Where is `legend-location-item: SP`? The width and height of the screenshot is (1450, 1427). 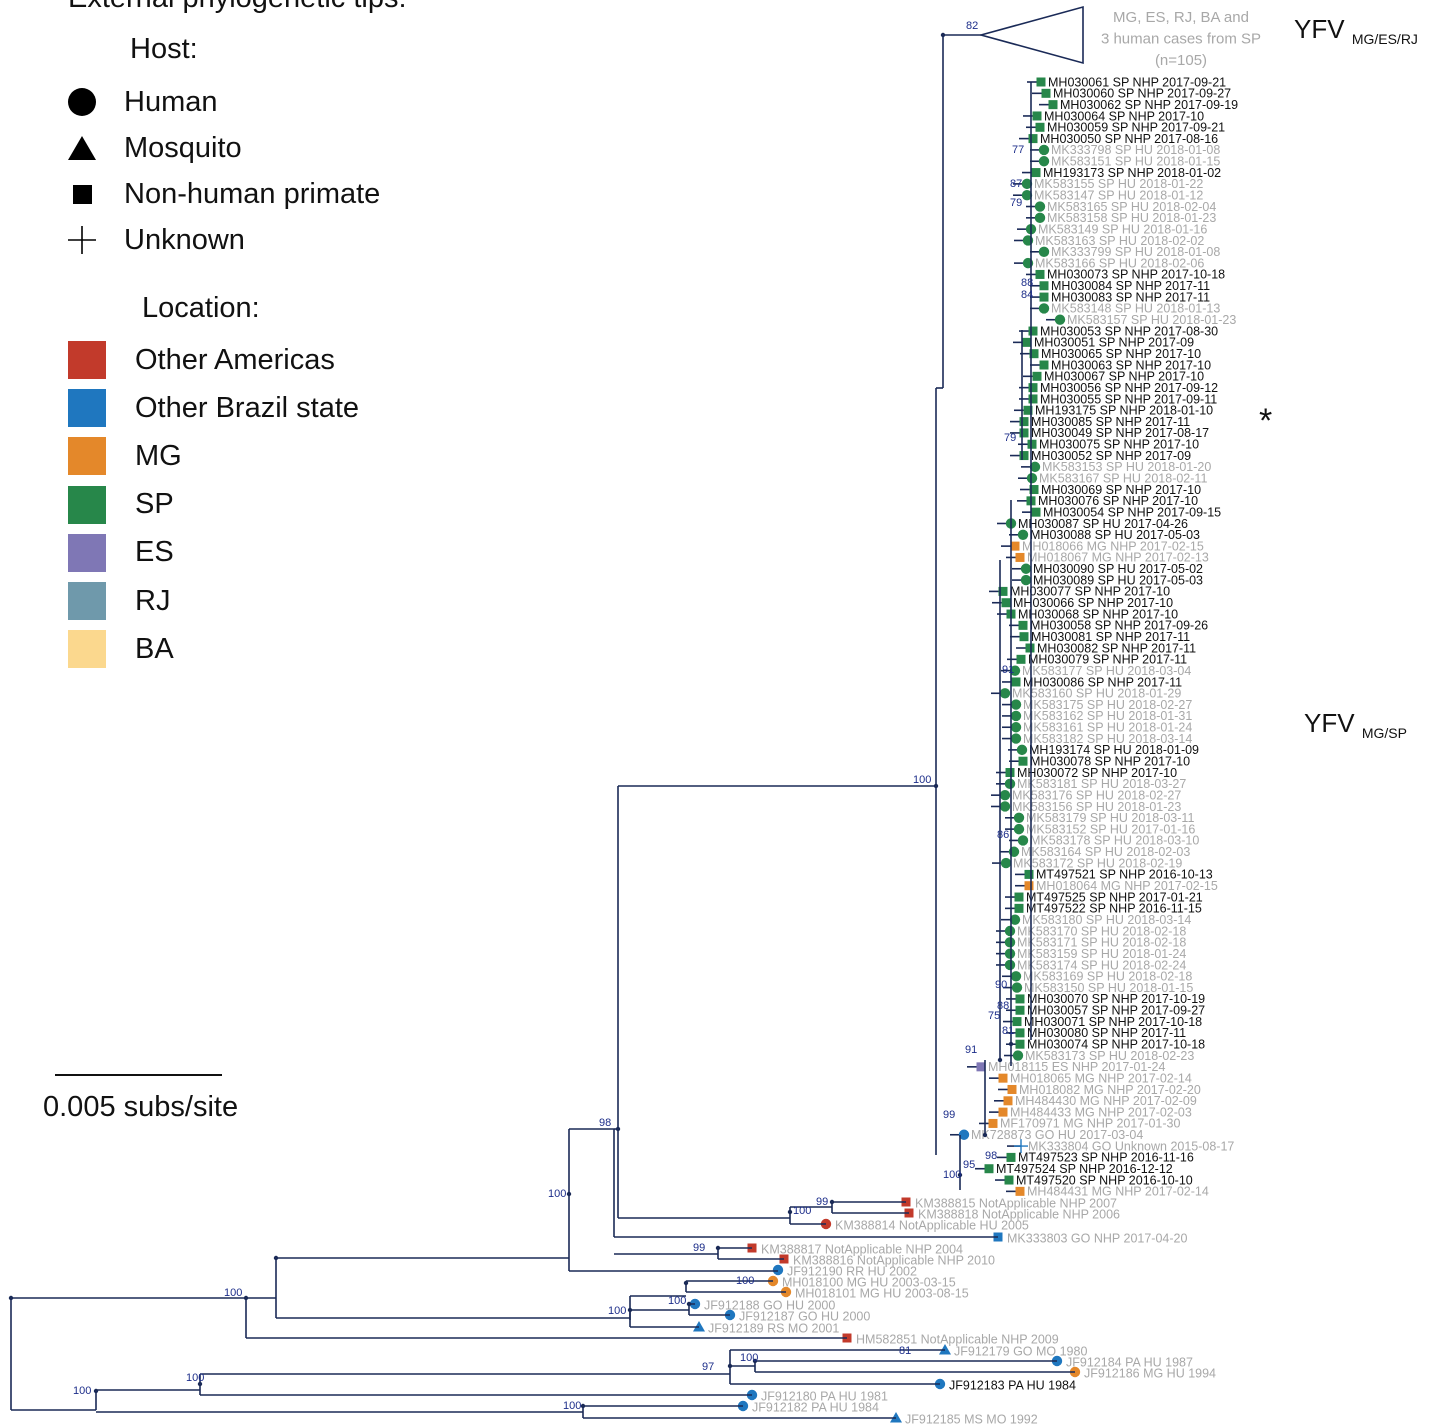 legend-location-item: SP is located at coordinates (121, 505).